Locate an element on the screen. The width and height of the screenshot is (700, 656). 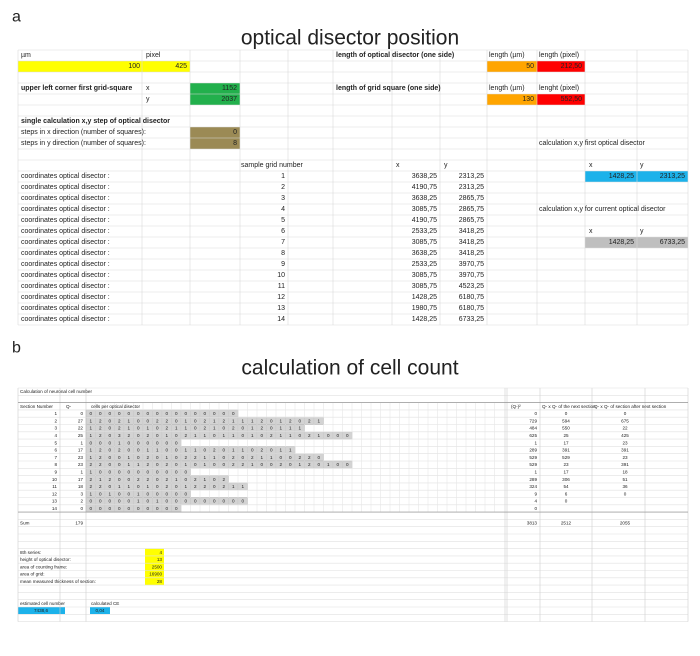
cell-text: 3638,25 is located at coordinates (424, 198).